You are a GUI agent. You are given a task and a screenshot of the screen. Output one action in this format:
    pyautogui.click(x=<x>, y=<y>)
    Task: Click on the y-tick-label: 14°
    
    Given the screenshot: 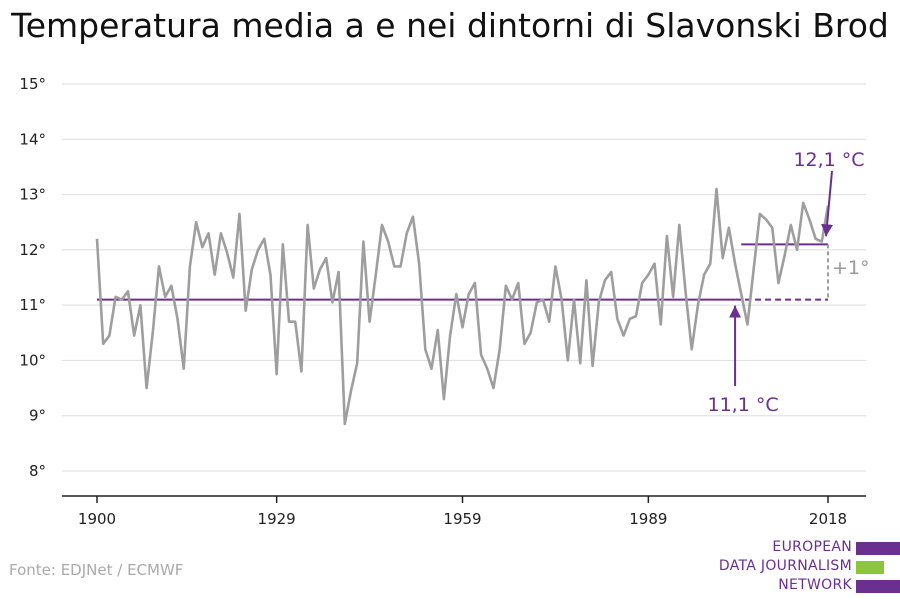 What is the action you would take?
    pyautogui.click(x=32, y=139)
    